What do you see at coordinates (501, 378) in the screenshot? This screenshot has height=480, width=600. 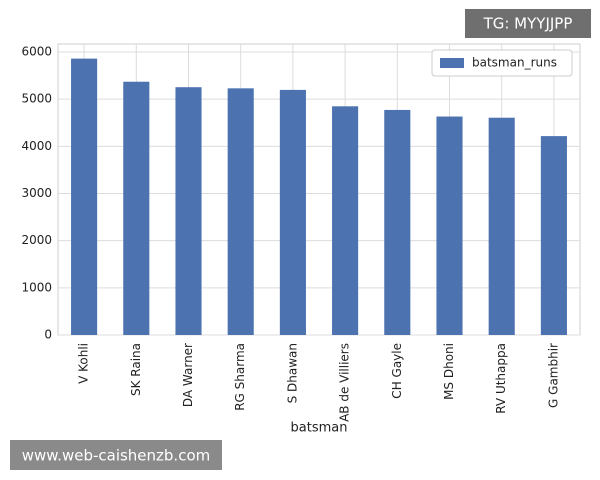 I see `x-tick-label: RV Uthappa` at bounding box center [501, 378].